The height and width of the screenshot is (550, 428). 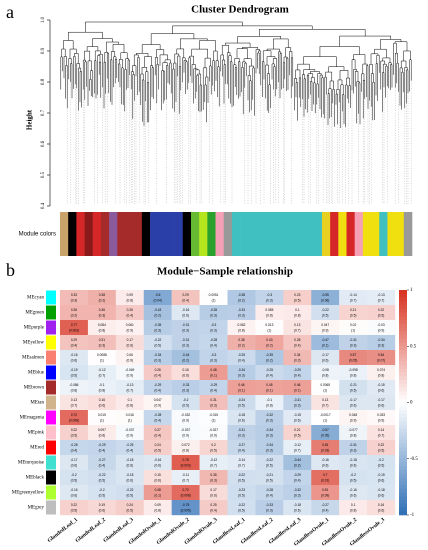 I want to click on cell-value: 0.34, so click(x=297, y=355).